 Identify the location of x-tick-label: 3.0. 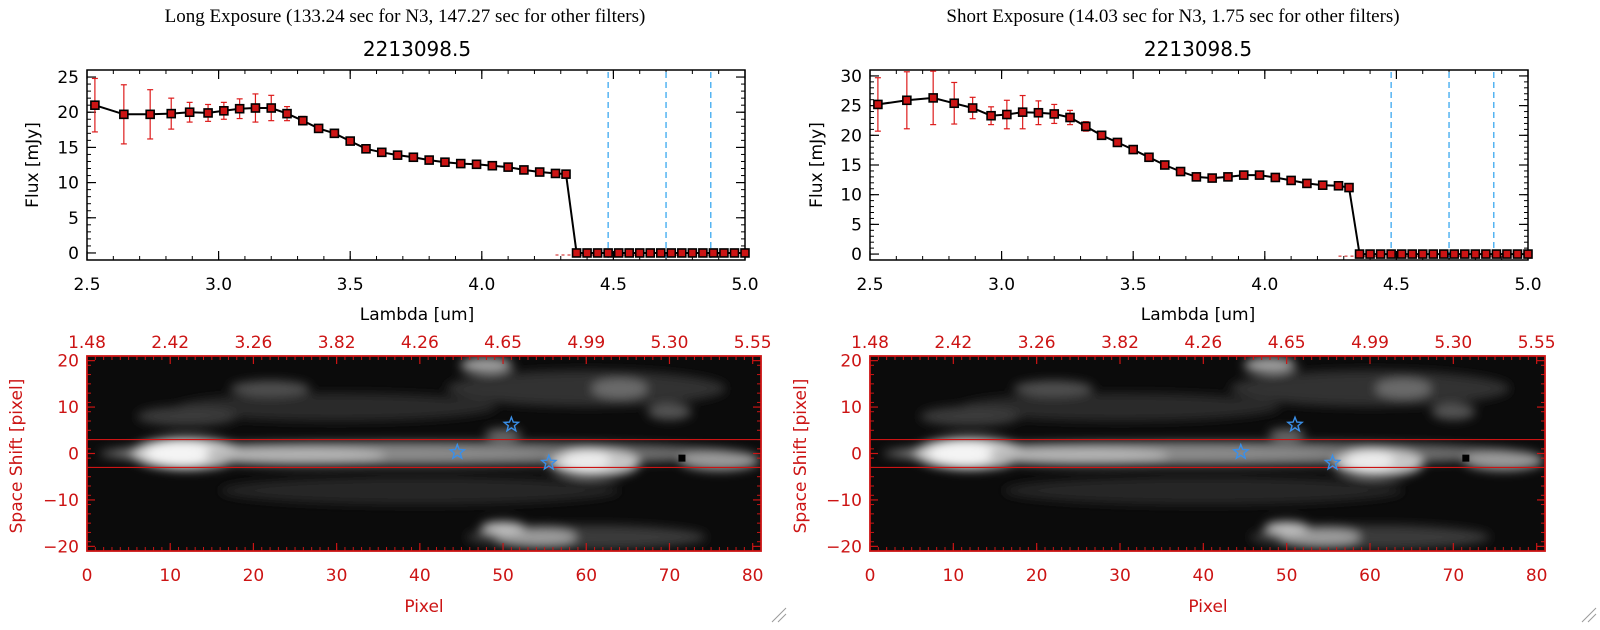
(218, 285).